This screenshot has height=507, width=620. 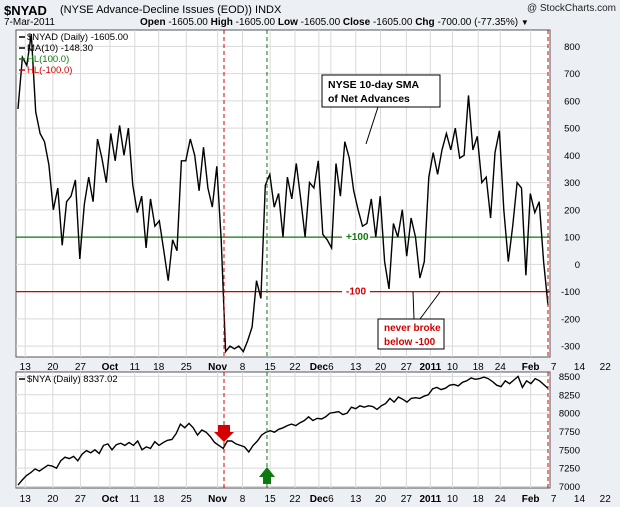 I want to click on y-tick-label: 7500, so click(x=569, y=450).